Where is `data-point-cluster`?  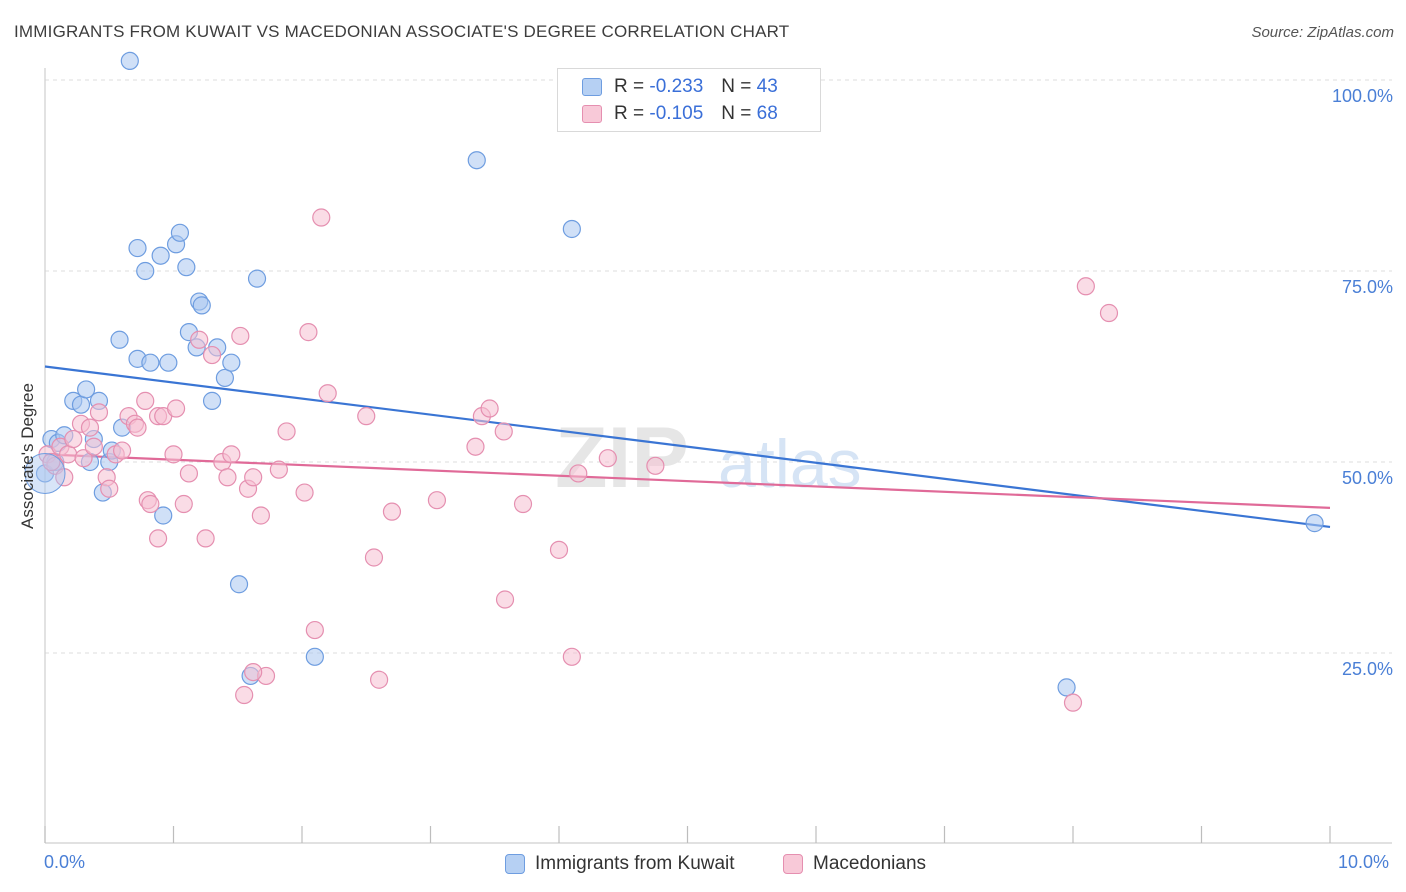
data-point-cluster is located at coordinates (45, 473).